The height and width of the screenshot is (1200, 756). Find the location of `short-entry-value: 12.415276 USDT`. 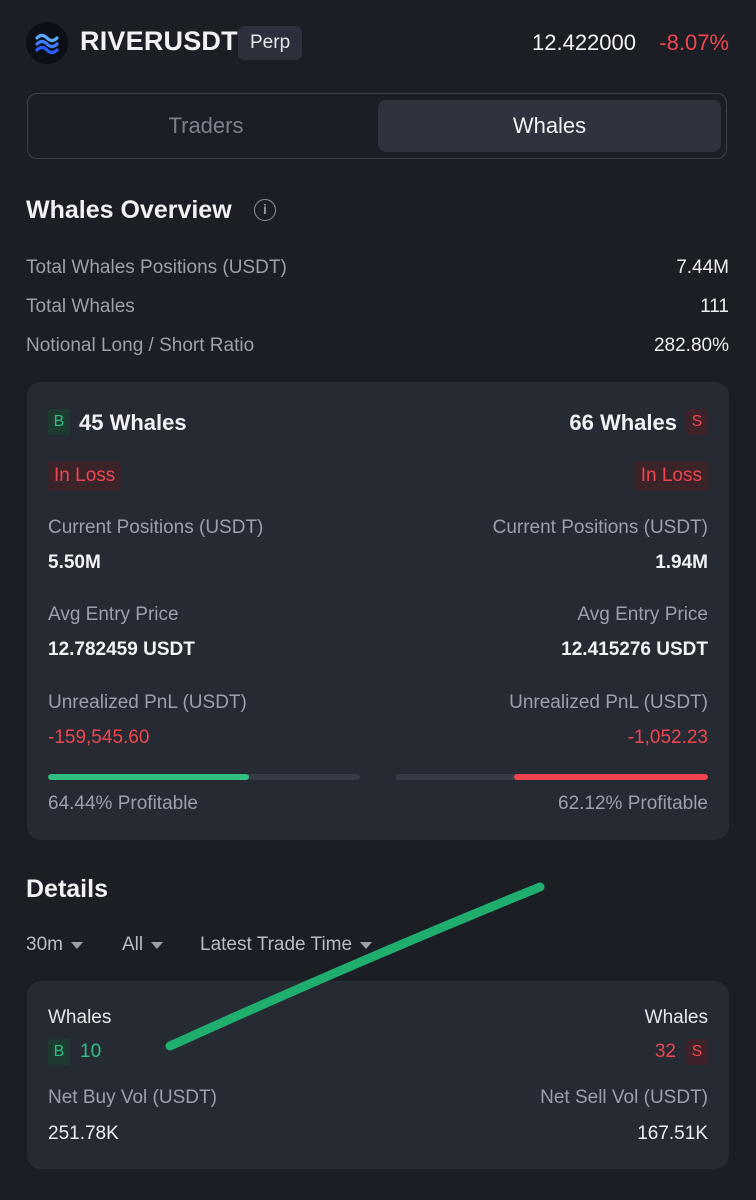

short-entry-value: 12.415276 USDT is located at coordinates (634, 649).